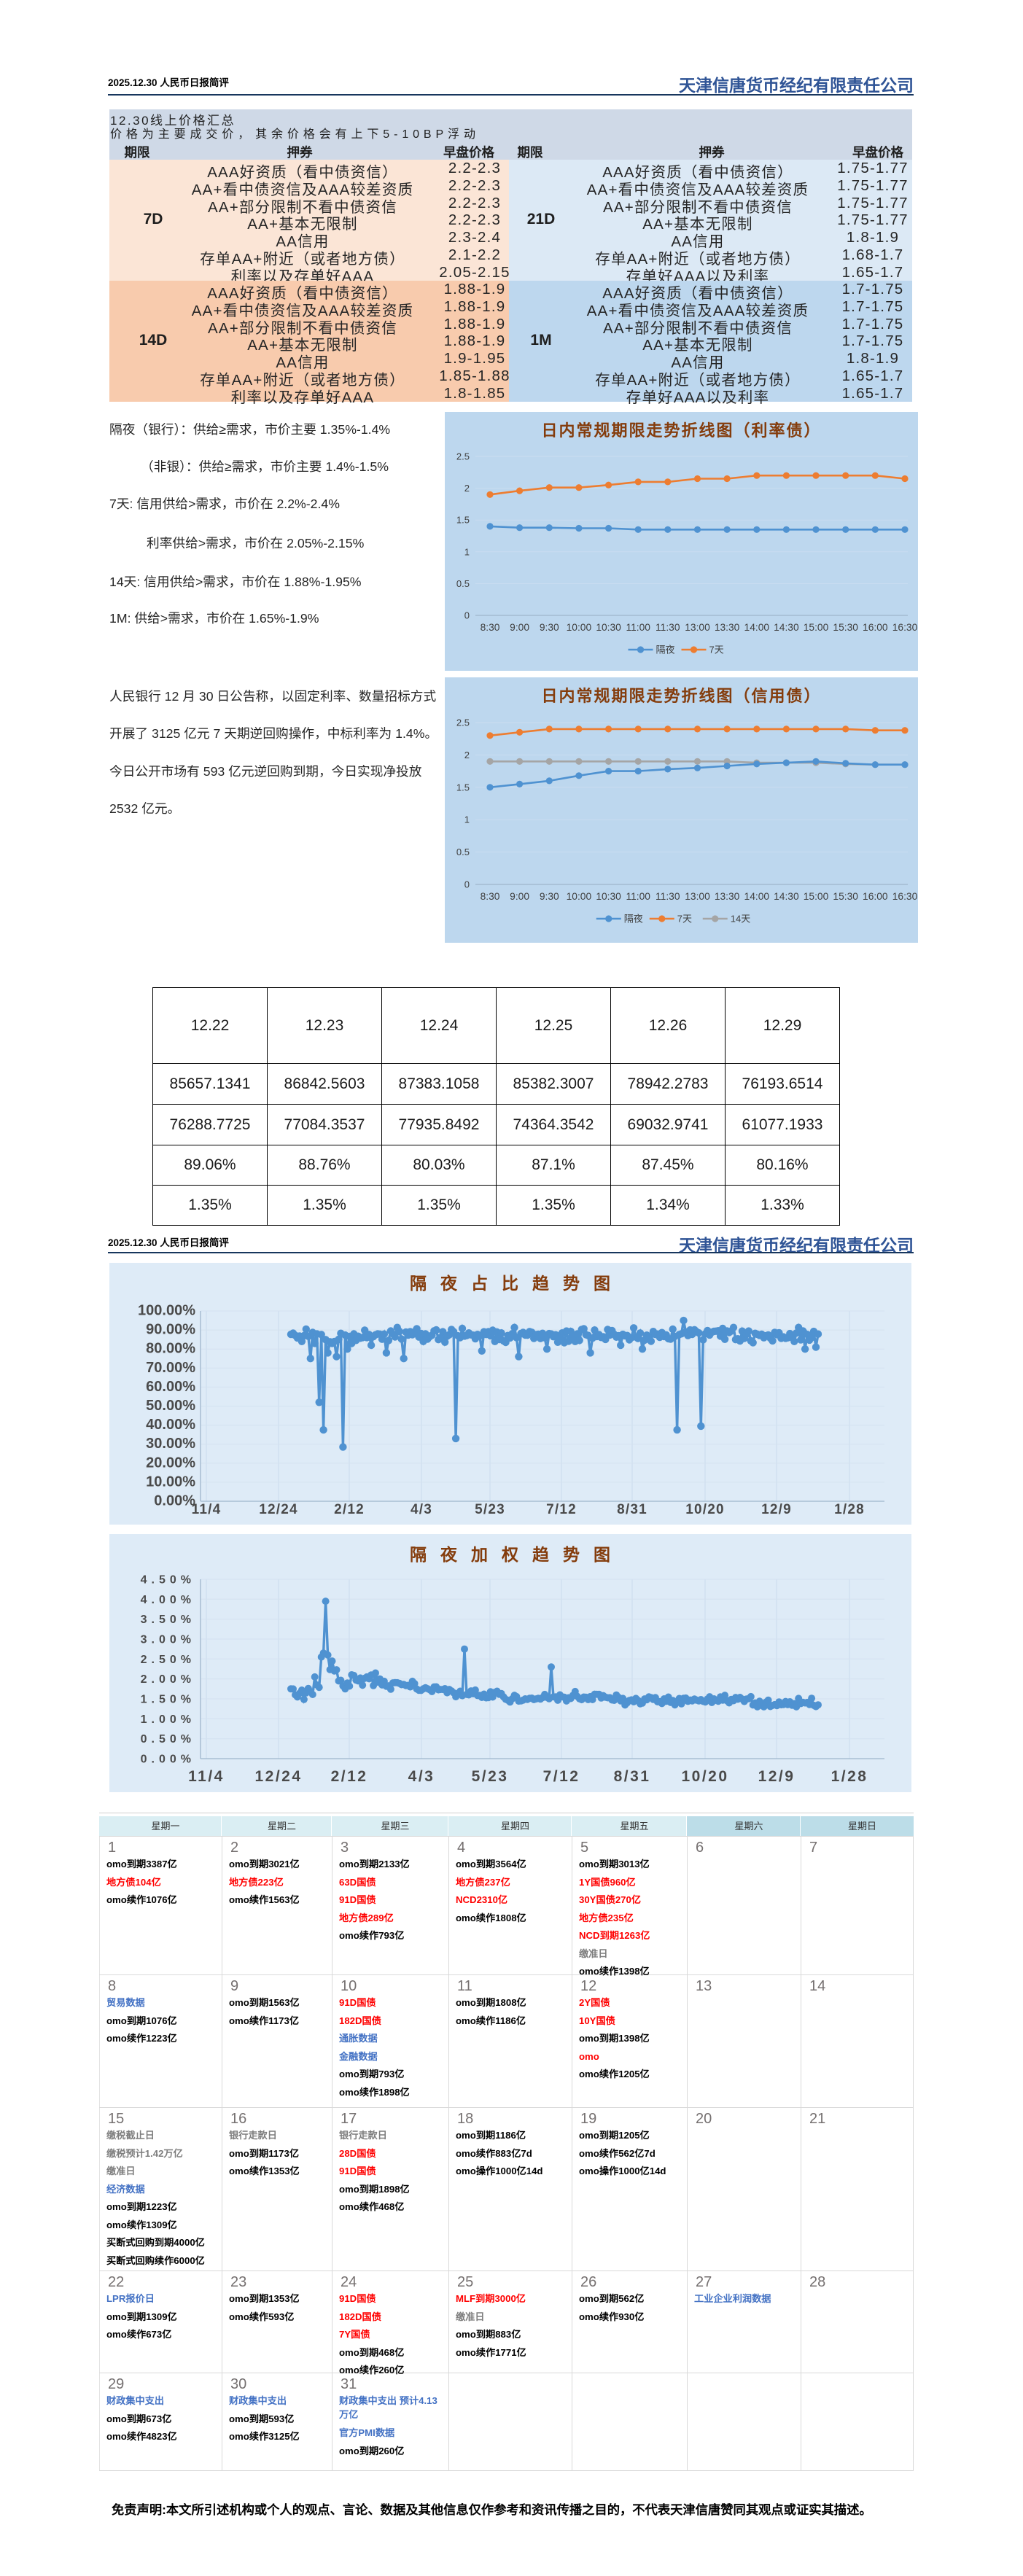 This screenshot has width=1023, height=2576. I want to click on svg-text: 日内常规期限走势折线图（利率债）, so click(681, 430).